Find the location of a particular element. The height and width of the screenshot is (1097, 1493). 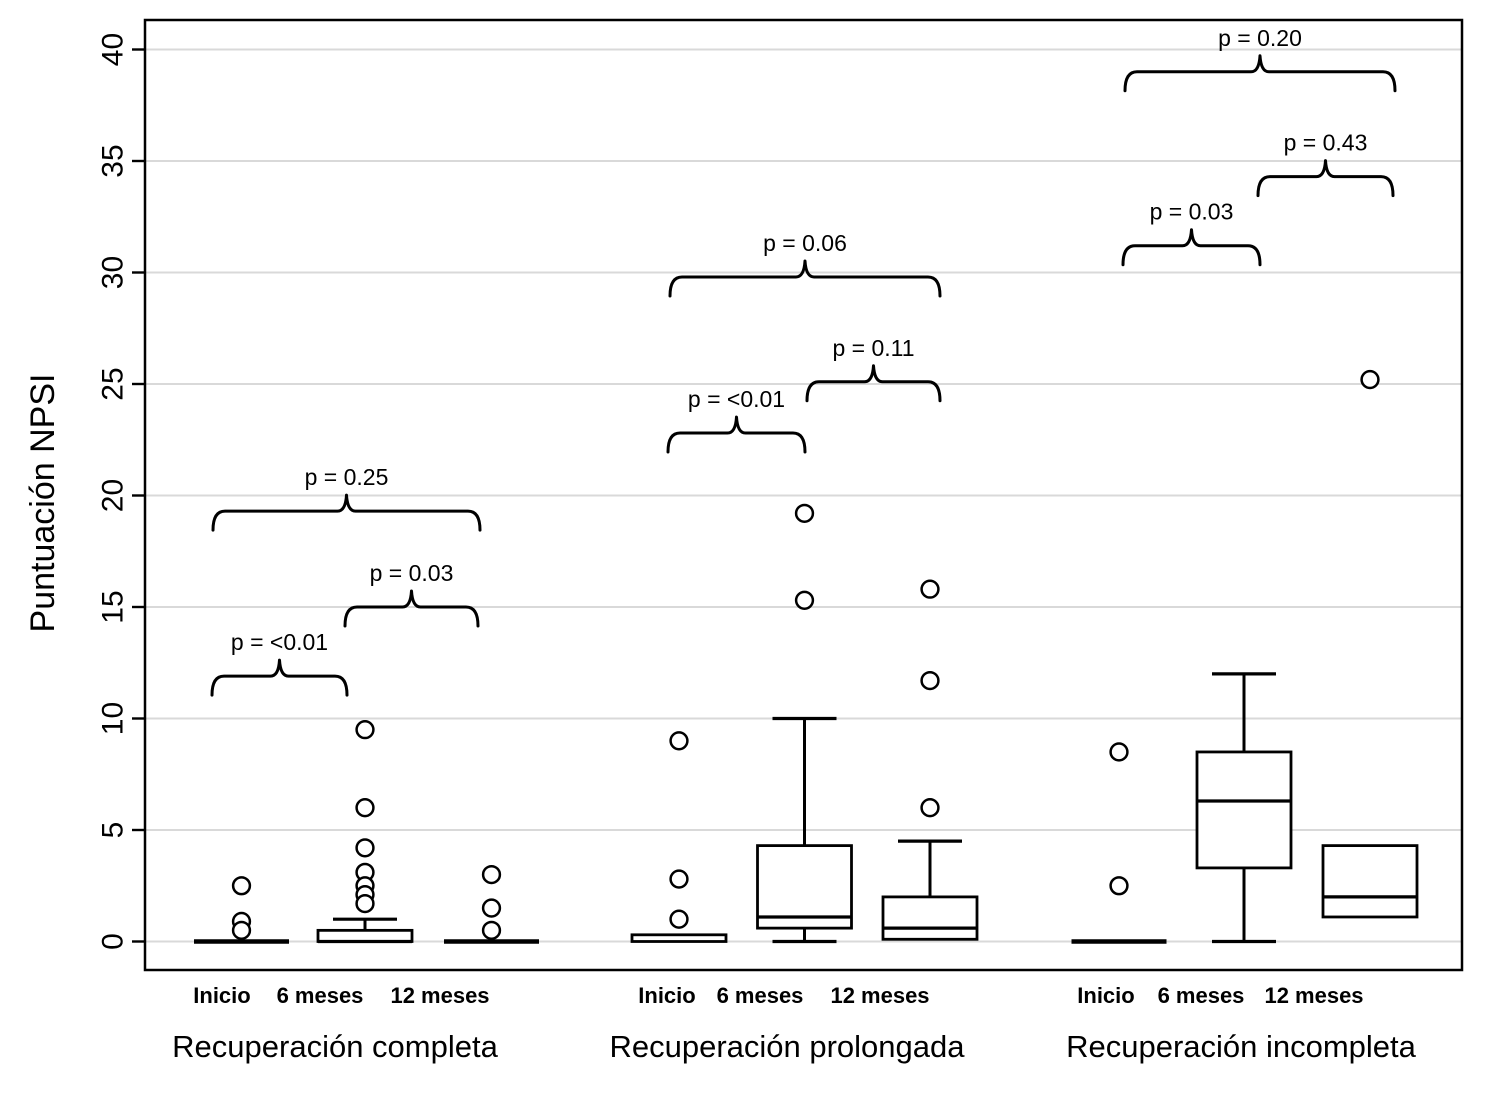

outlier-recuperaci-n-incompleta-12-meses is located at coordinates (1370, 379).